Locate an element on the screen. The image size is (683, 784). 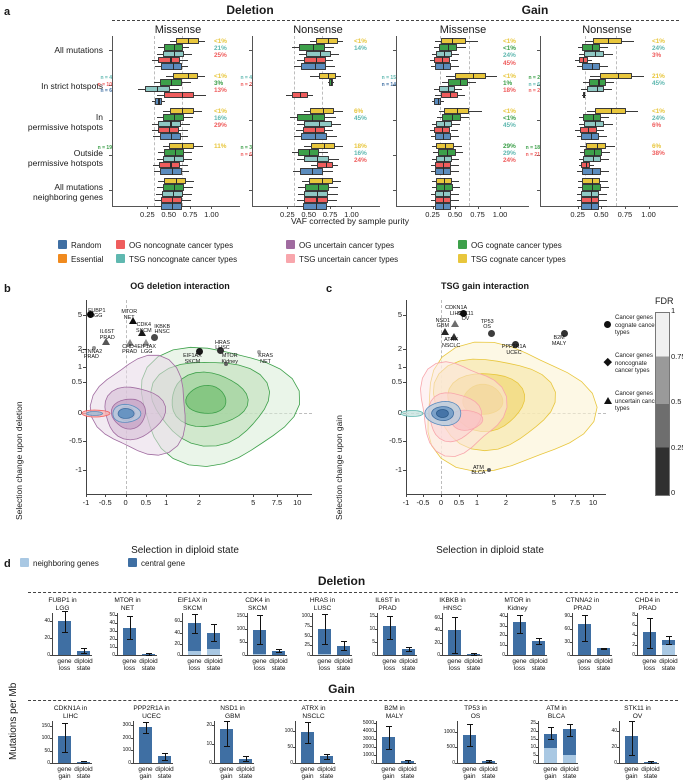
legend-swatch is located at coordinates (62, 258).